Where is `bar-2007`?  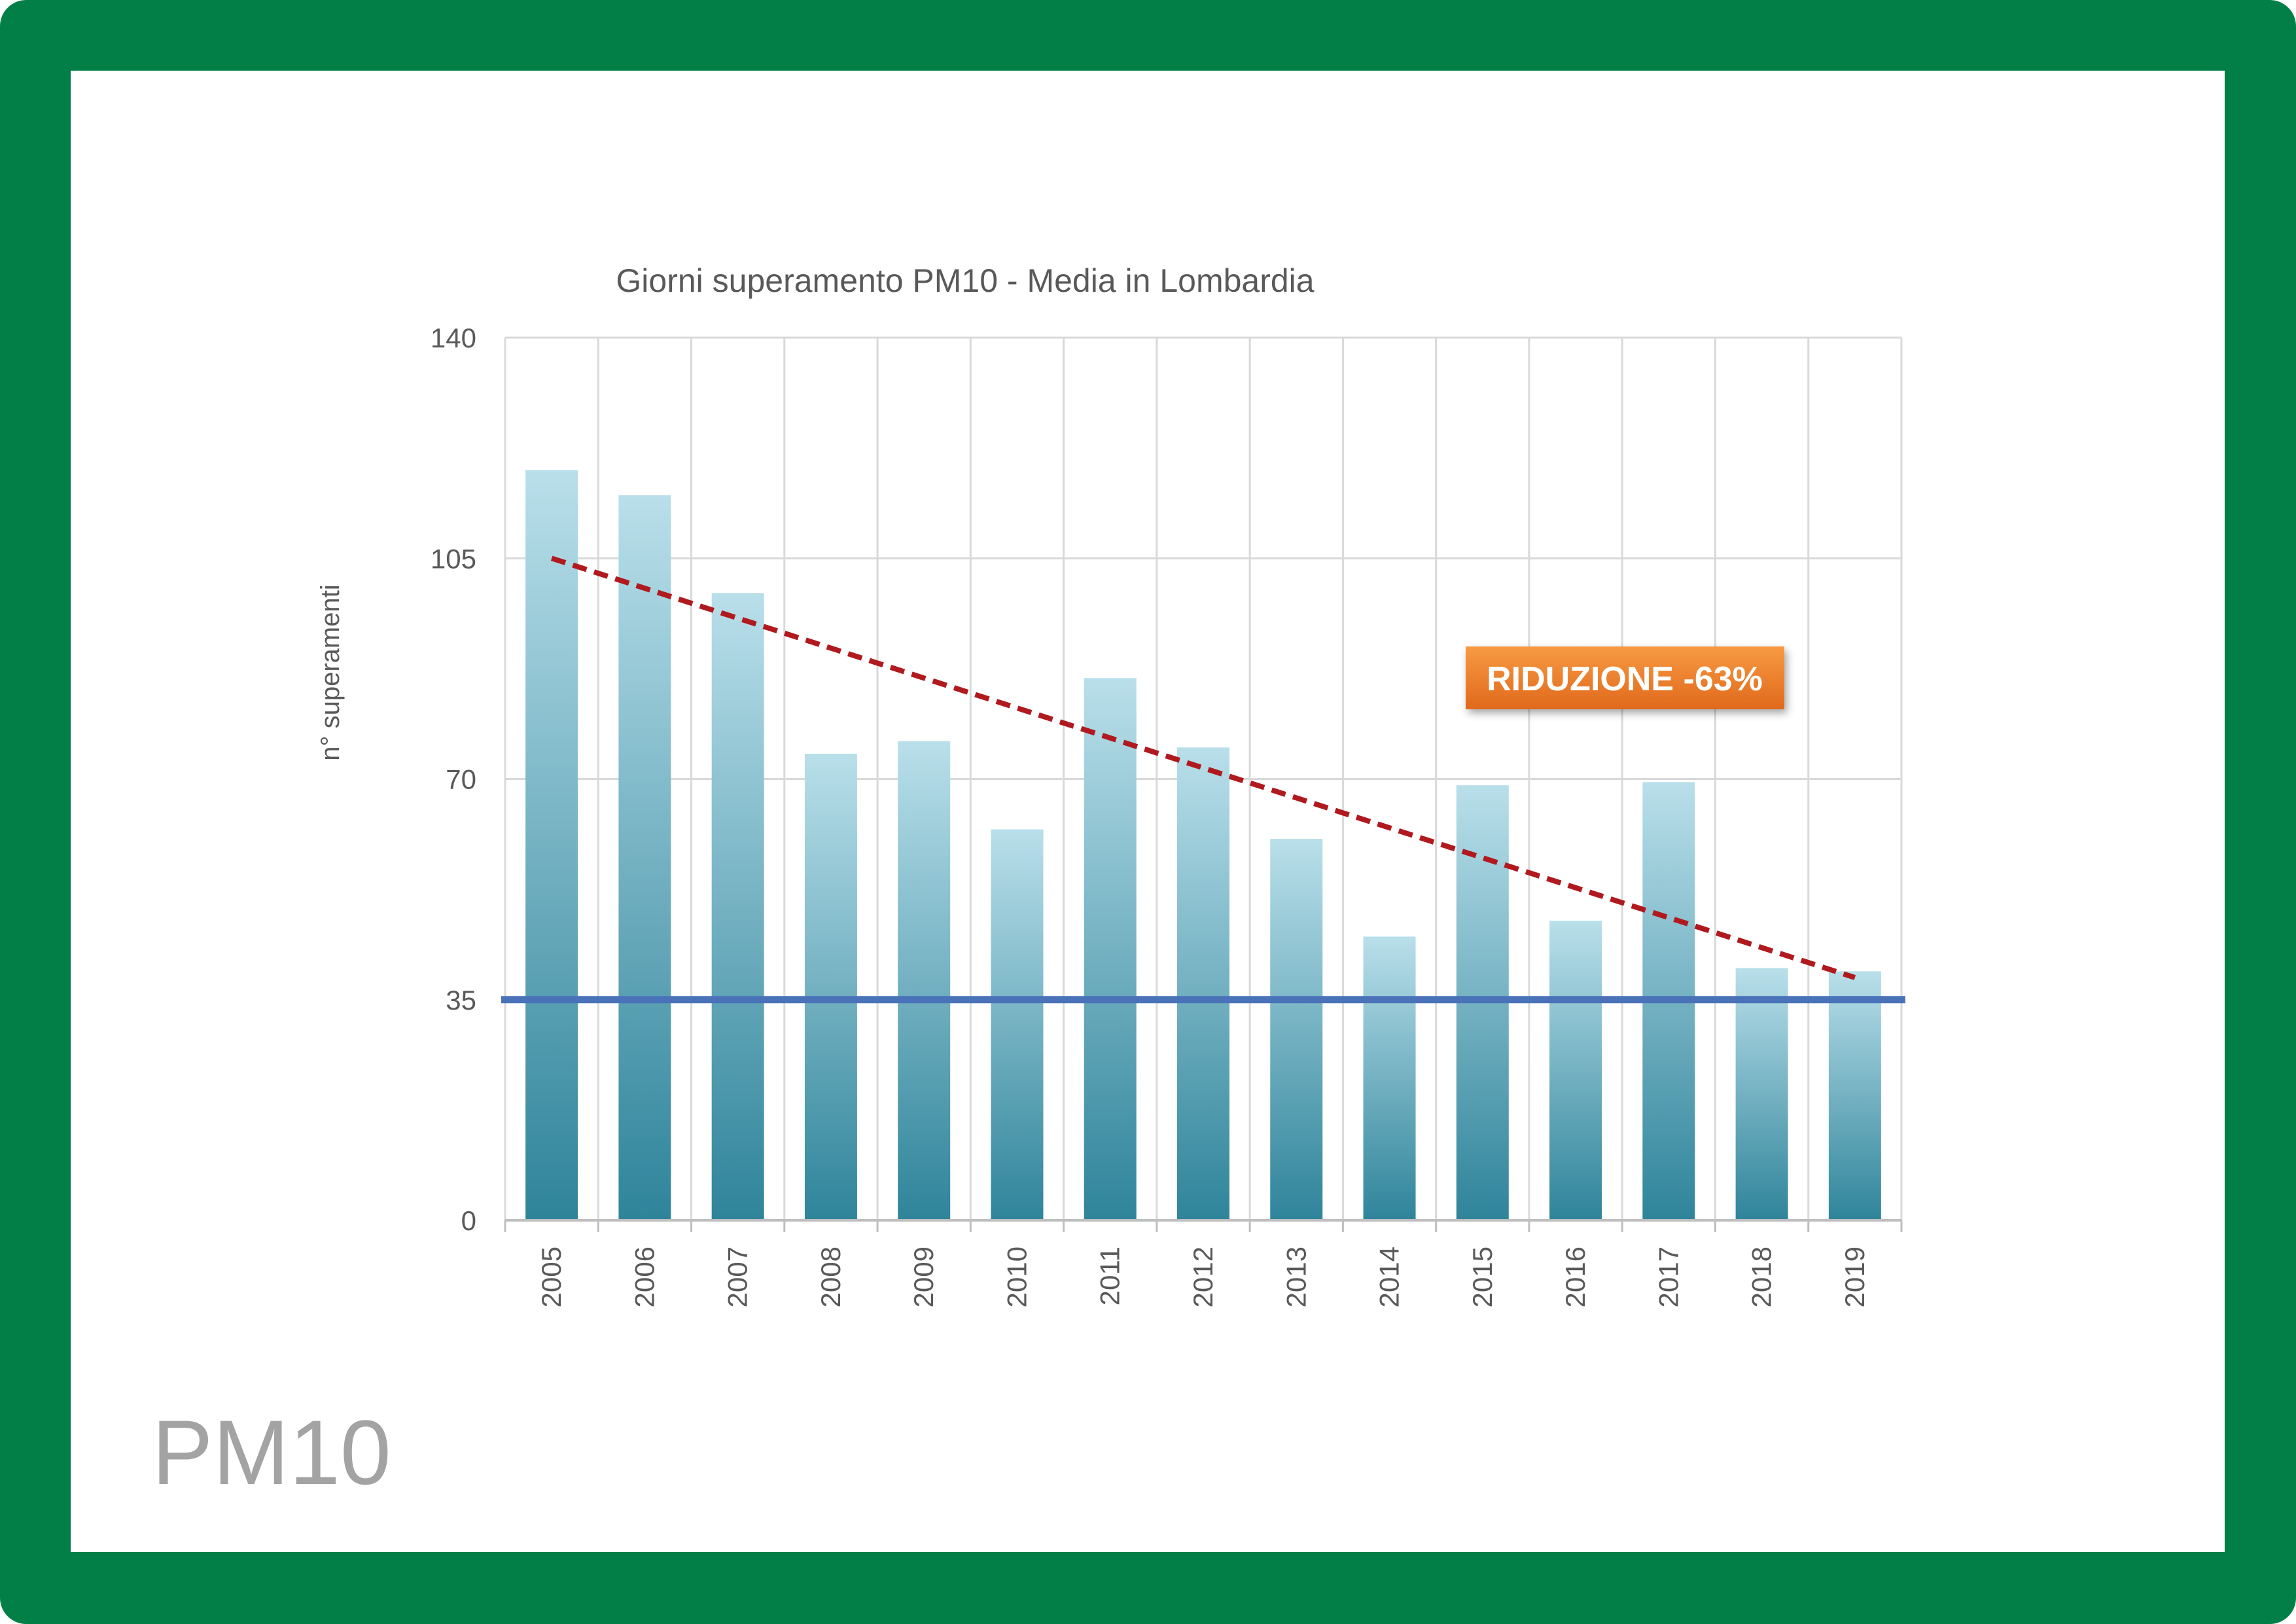
bar-2007 is located at coordinates (738, 906).